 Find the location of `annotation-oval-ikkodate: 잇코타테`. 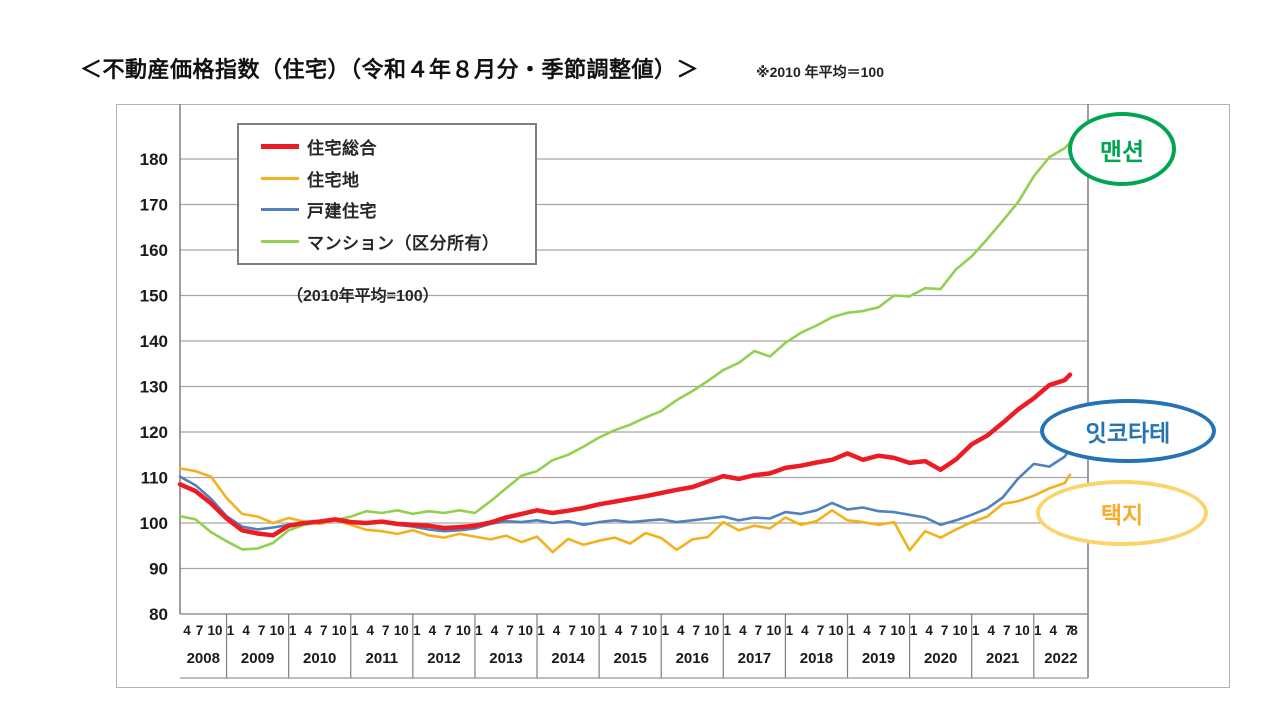

annotation-oval-ikkodate: 잇코타테 is located at coordinates (1128, 431).